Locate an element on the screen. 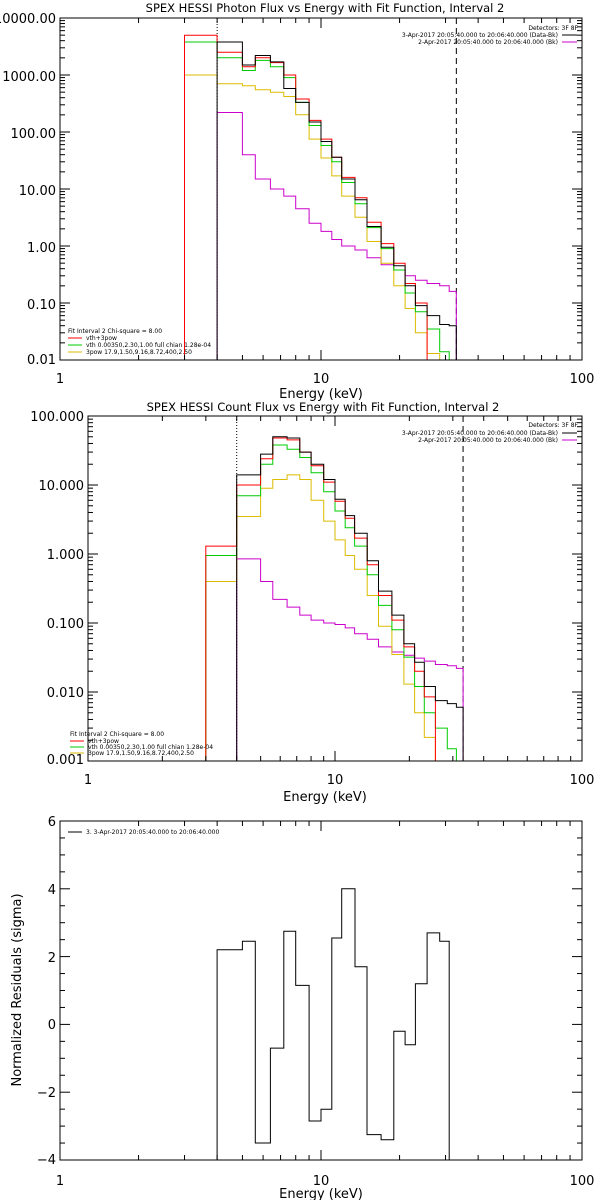  photon-flux-series-green is located at coordinates (317, 200).